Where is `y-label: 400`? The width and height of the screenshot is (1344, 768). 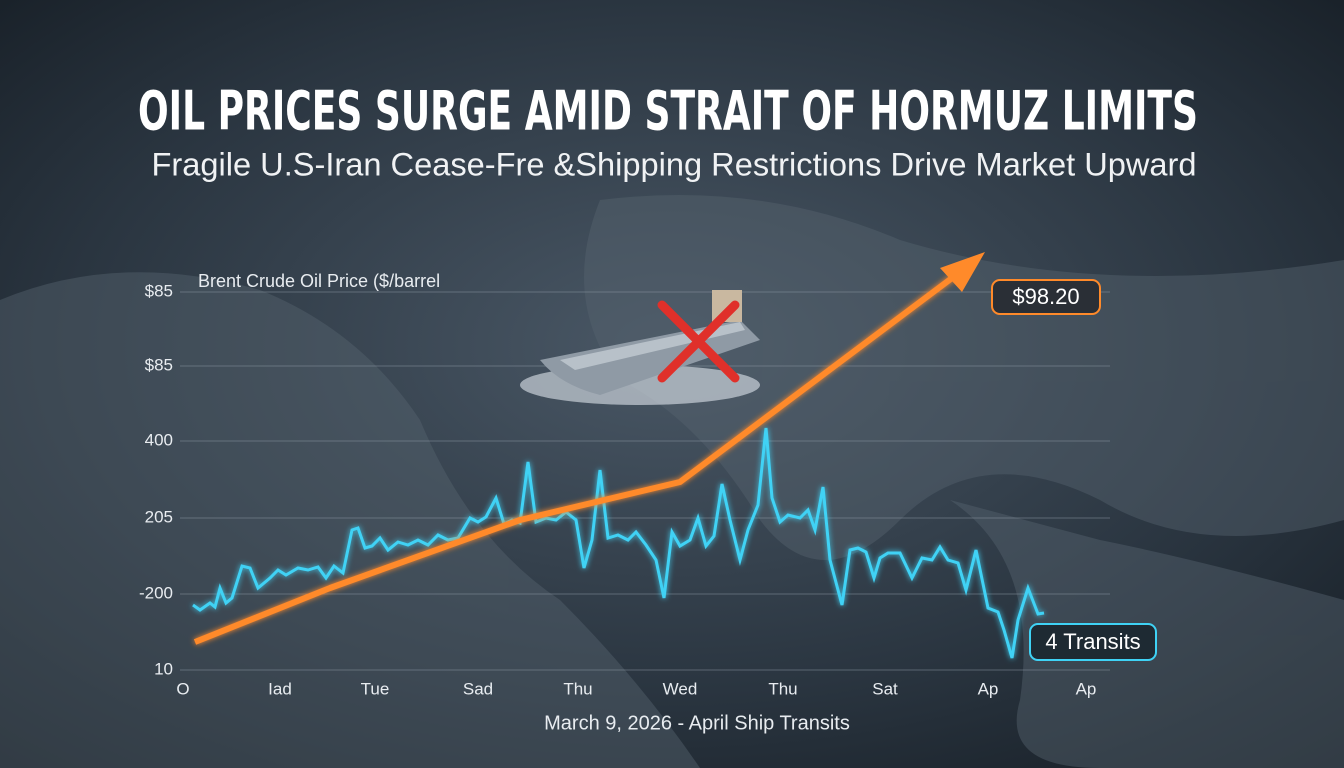
y-label: 400 is located at coordinates (159, 439).